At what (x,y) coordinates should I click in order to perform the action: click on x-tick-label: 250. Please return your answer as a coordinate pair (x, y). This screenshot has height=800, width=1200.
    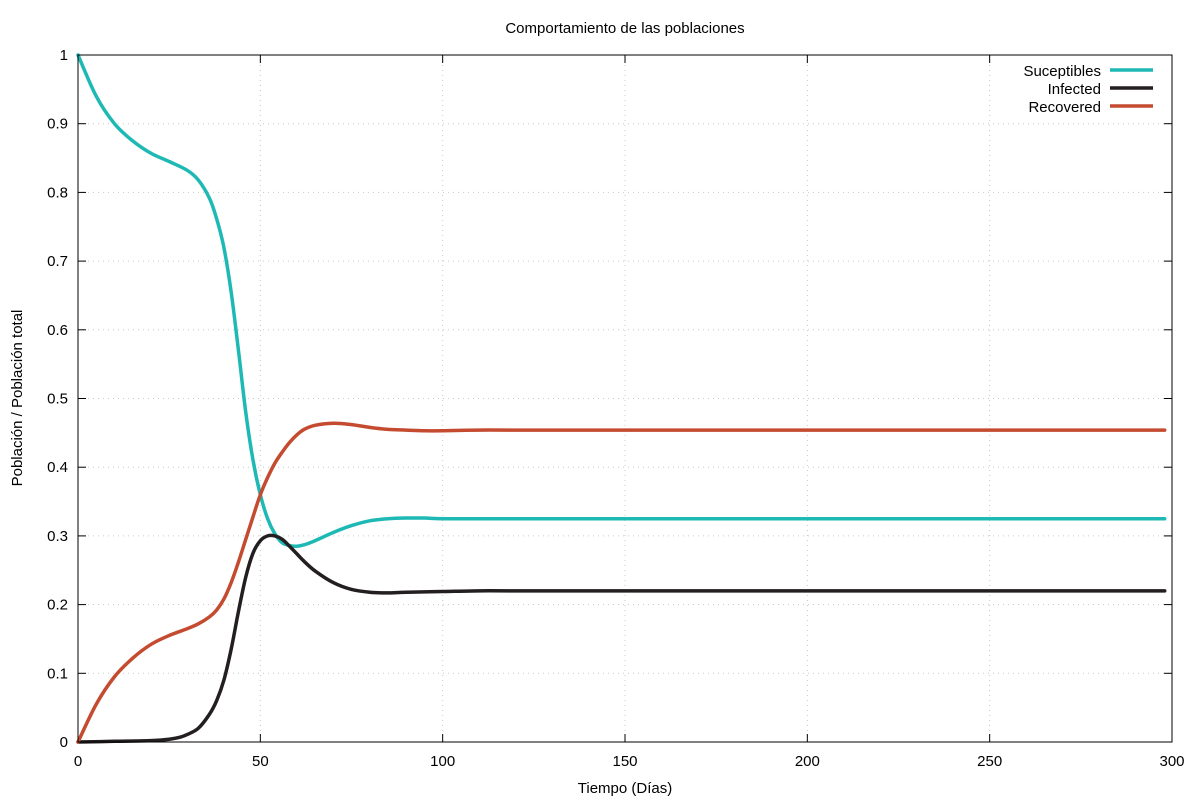
    Looking at the image, I should click on (989, 761).